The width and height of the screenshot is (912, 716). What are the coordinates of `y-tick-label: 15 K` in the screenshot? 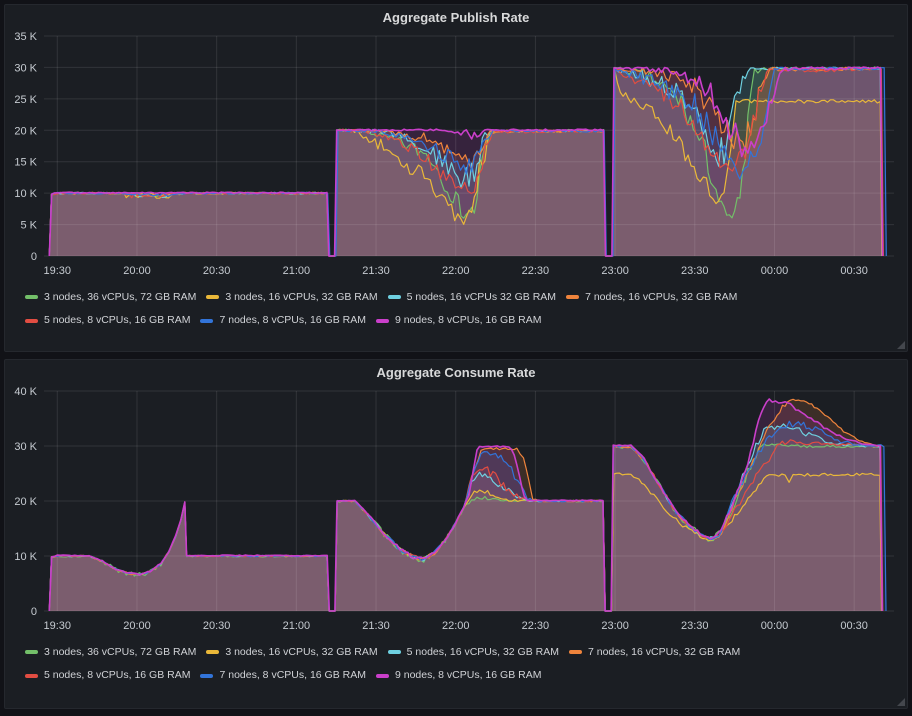 It's located at (25, 163).